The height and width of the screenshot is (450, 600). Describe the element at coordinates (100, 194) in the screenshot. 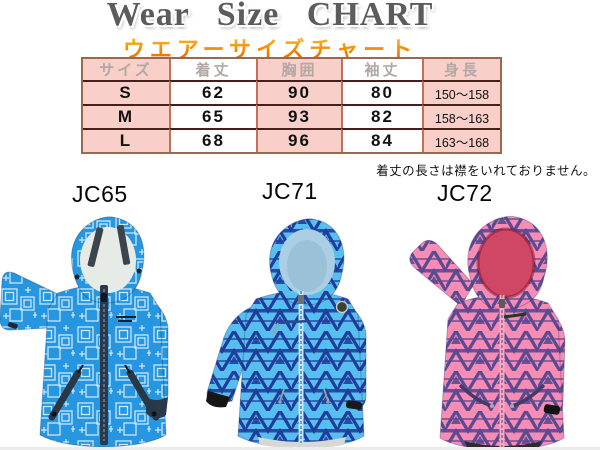

I see `jacket-label-jc65: JC65` at that location.